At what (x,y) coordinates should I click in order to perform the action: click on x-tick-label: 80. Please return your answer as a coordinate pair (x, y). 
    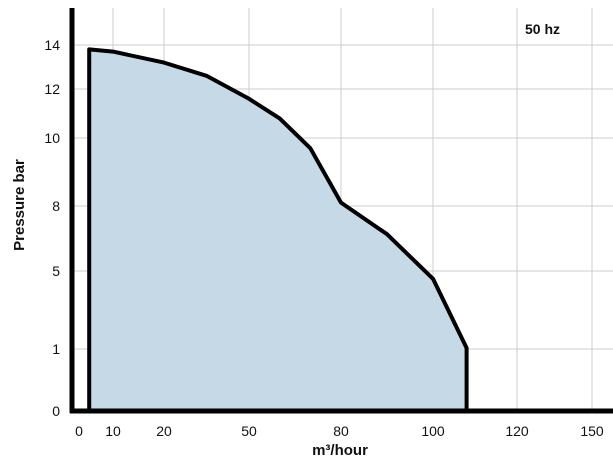
    Looking at the image, I should click on (341, 431).